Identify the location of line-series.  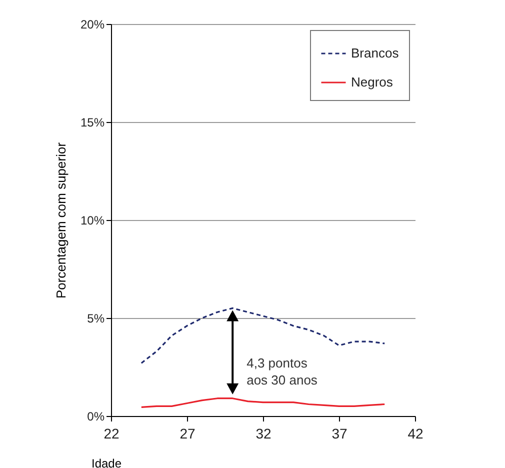
(263, 403).